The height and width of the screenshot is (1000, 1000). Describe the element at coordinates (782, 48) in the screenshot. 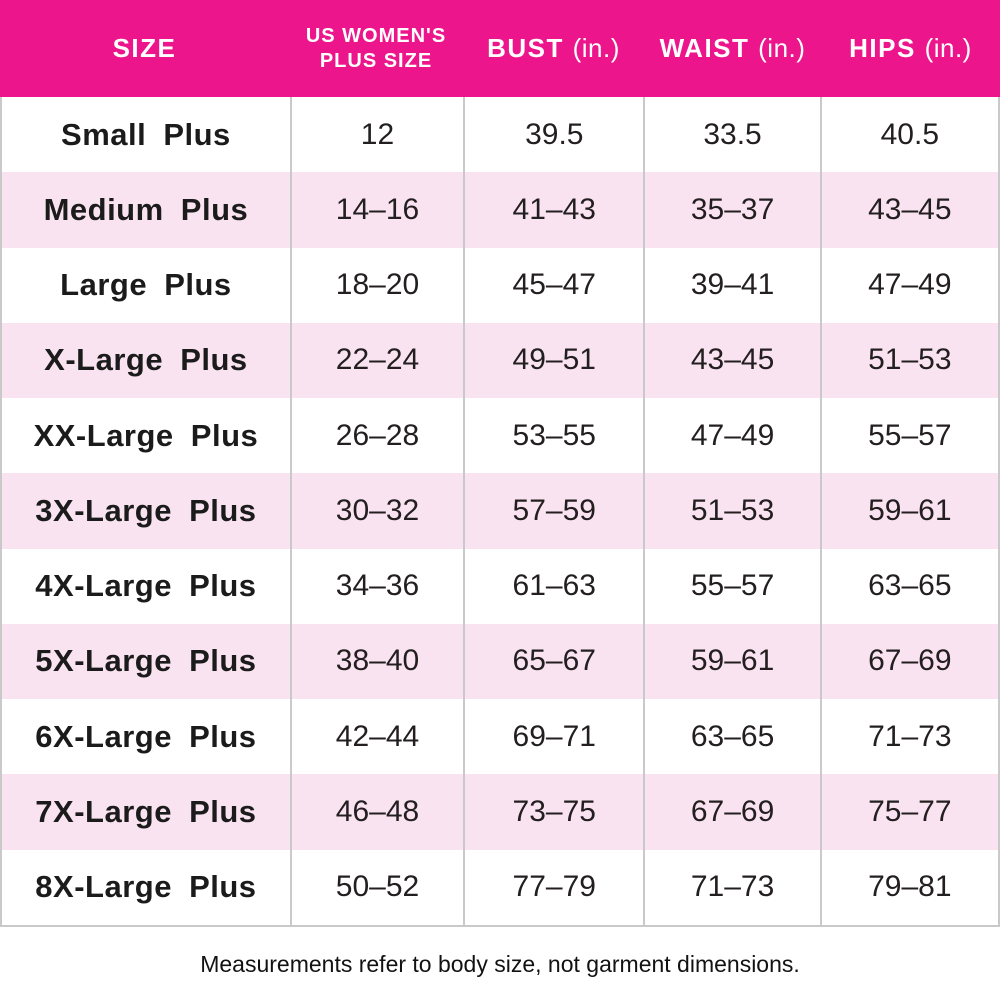

I see `header-waist-unit: (in.)` at that location.